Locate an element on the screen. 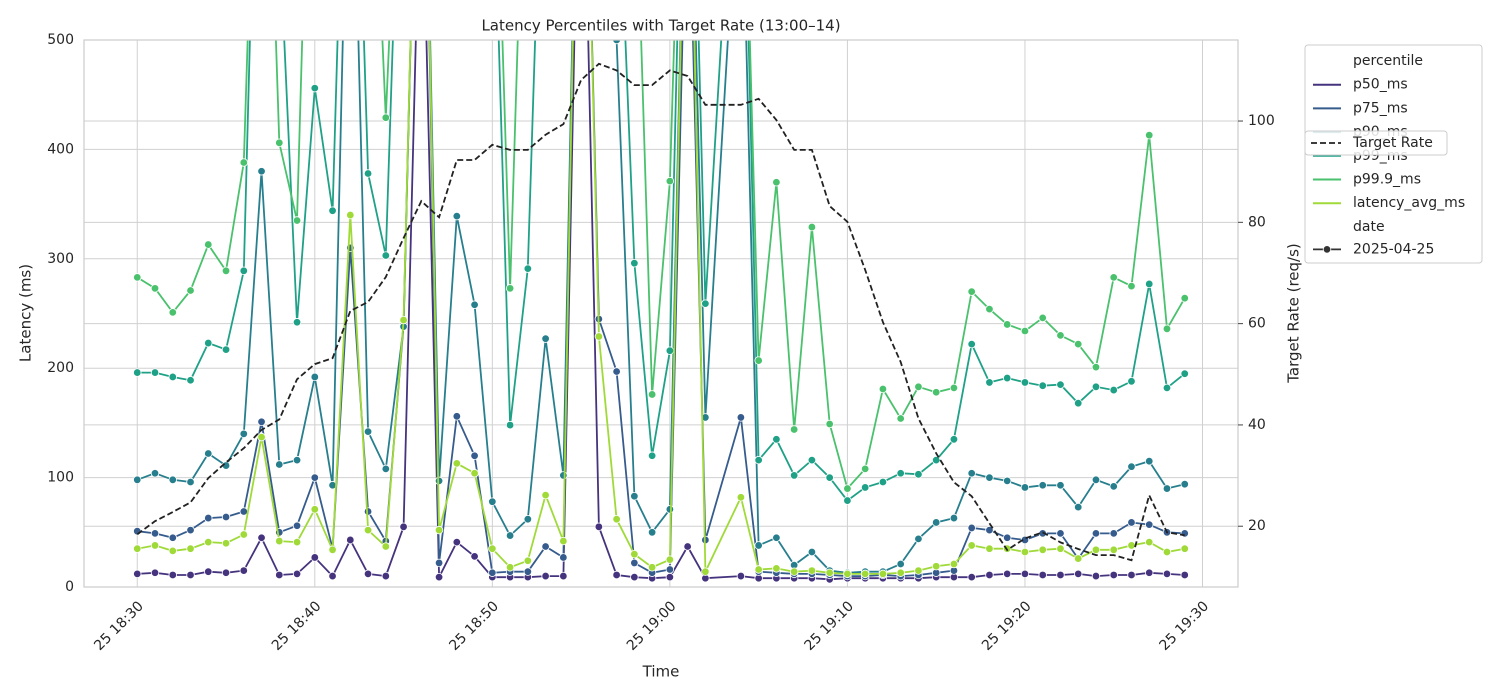 Image resolution: width=1500 pixels, height=700 pixels. legend-label: 2025-04-25 is located at coordinates (1393, 249).